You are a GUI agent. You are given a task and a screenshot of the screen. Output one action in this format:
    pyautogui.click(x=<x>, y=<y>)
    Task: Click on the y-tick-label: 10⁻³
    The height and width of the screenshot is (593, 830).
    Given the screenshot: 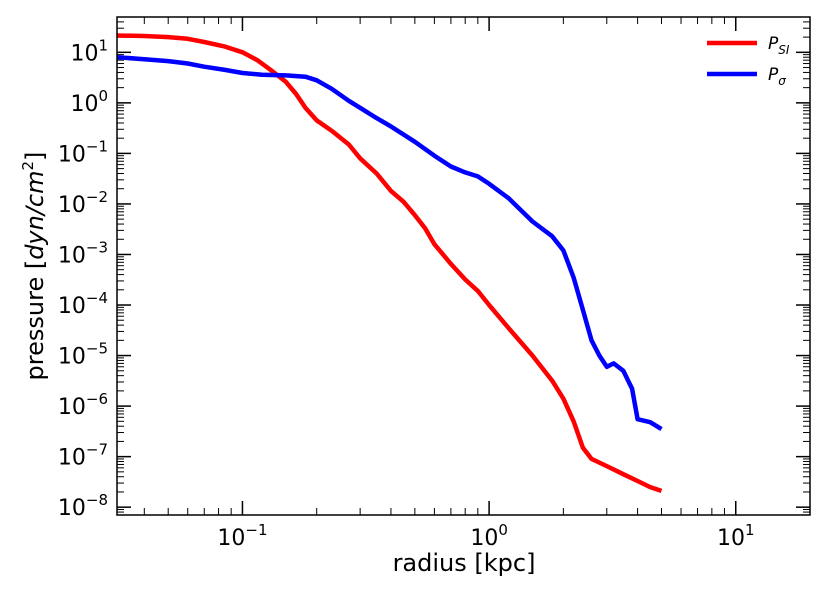 What is the action you would take?
    pyautogui.click(x=83, y=253)
    